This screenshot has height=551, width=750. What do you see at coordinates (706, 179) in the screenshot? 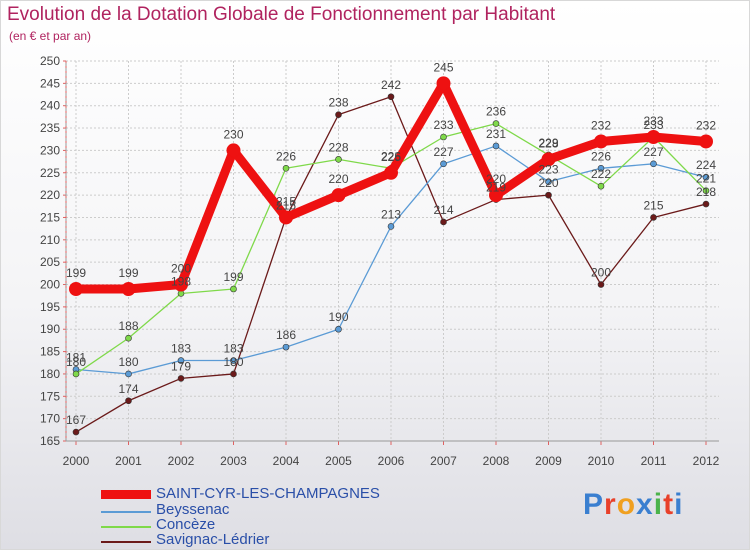
I see `data-label-conc-ze: 221` at bounding box center [706, 179].